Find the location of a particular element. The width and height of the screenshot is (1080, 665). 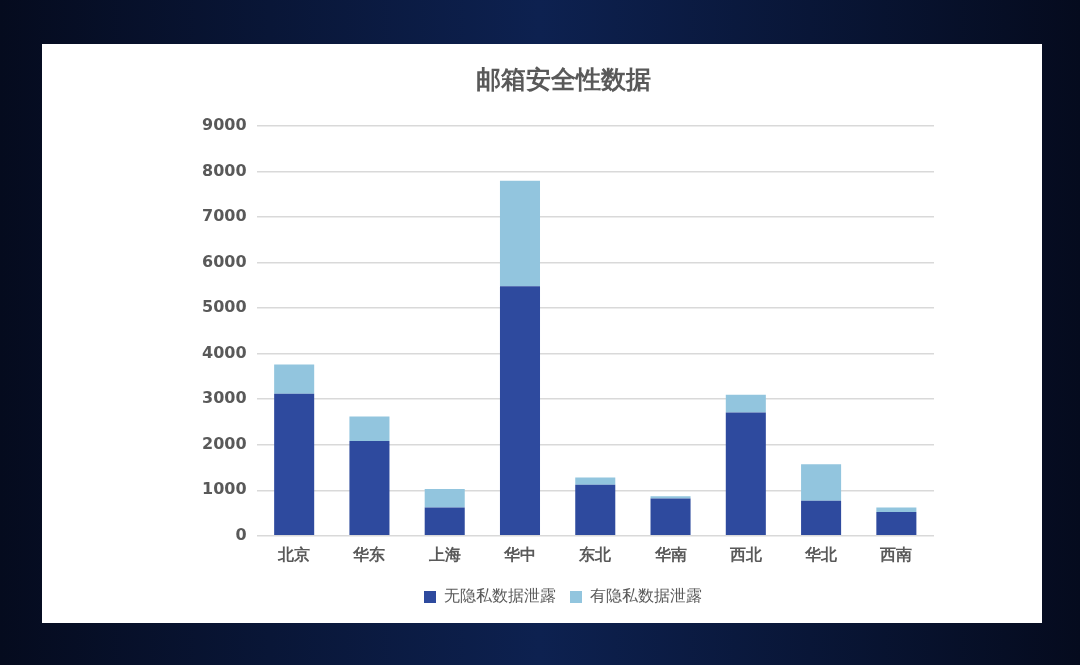

y-tick-label: 1000 is located at coordinates (224, 489).